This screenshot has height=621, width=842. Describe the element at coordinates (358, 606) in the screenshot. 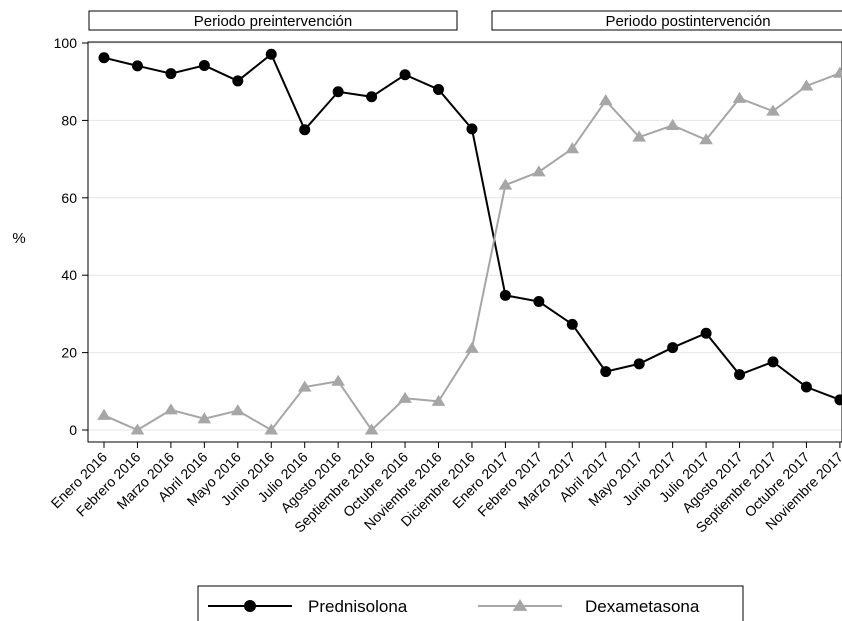

I see `legend-label: Prednisolona` at that location.